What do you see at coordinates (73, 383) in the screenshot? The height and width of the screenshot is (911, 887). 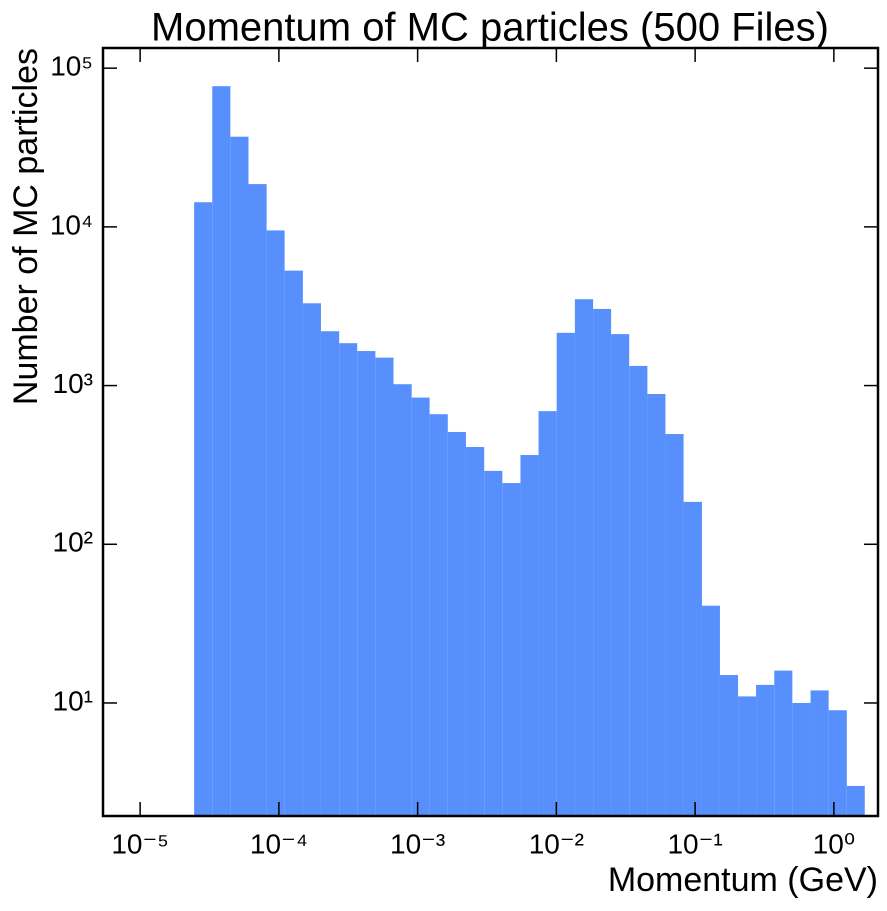 I see `y-tick-label: 10³` at bounding box center [73, 383].